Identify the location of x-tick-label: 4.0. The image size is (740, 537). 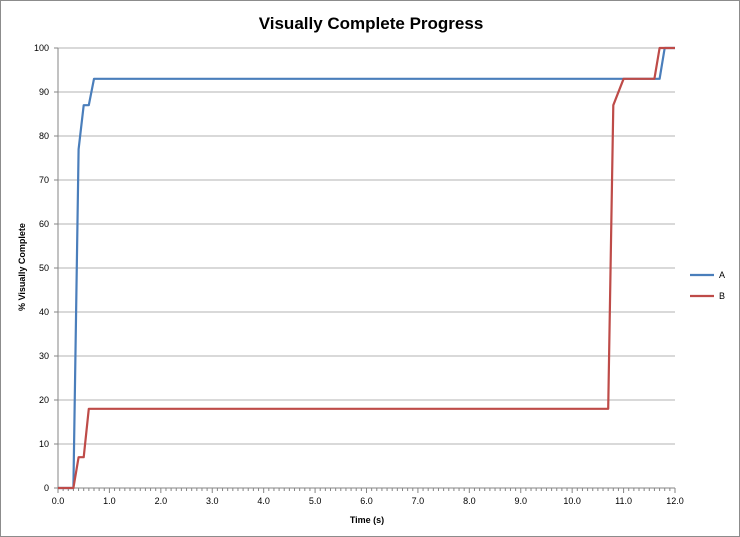
(263, 501).